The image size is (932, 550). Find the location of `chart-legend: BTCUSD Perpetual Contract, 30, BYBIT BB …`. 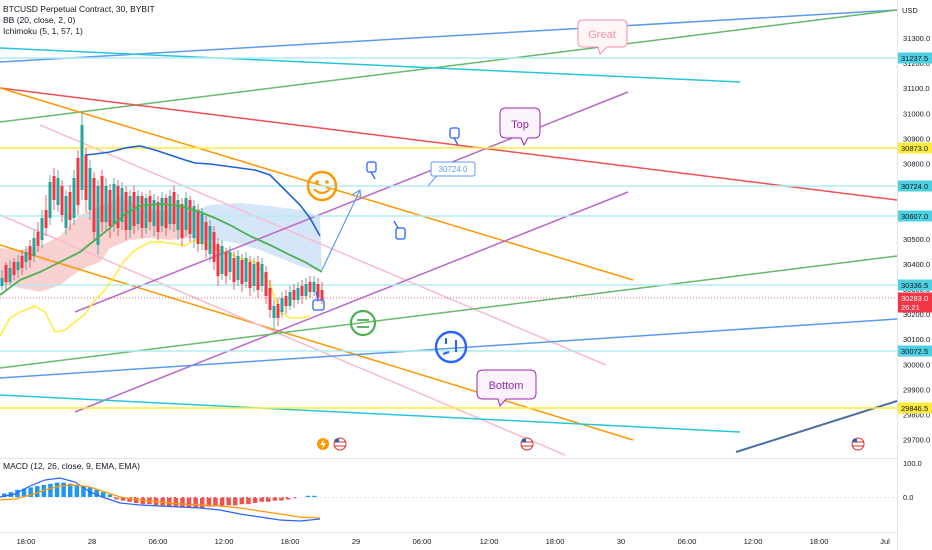

chart-legend: BTCUSD Perpetual Contract, 30, BYBIT BB … is located at coordinates (79, 20).